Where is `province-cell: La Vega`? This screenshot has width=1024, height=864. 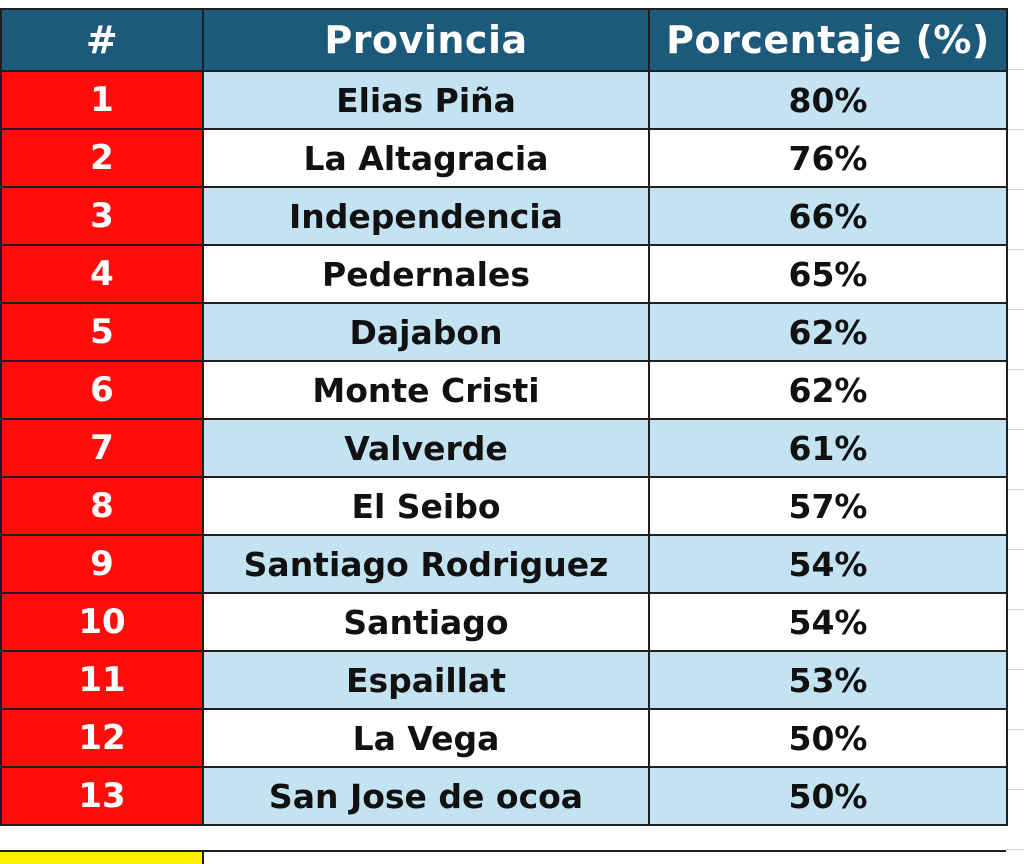
province-cell: La Vega is located at coordinates (426, 738).